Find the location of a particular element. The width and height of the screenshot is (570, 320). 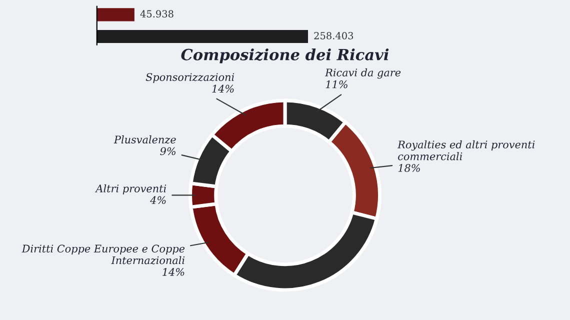

slice-label: Sponsorizzazioni is located at coordinates (190, 78).